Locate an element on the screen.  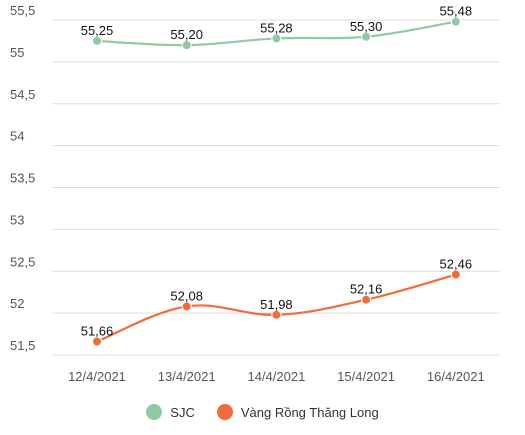
data-label: 51,98 is located at coordinates (276, 304).